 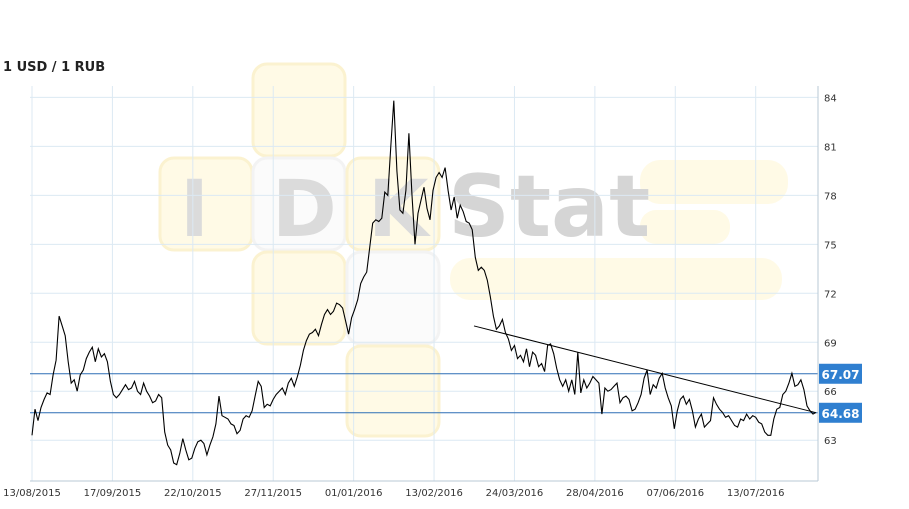 I want to click on x-tick-label: 17/09/2015, so click(x=113, y=493).